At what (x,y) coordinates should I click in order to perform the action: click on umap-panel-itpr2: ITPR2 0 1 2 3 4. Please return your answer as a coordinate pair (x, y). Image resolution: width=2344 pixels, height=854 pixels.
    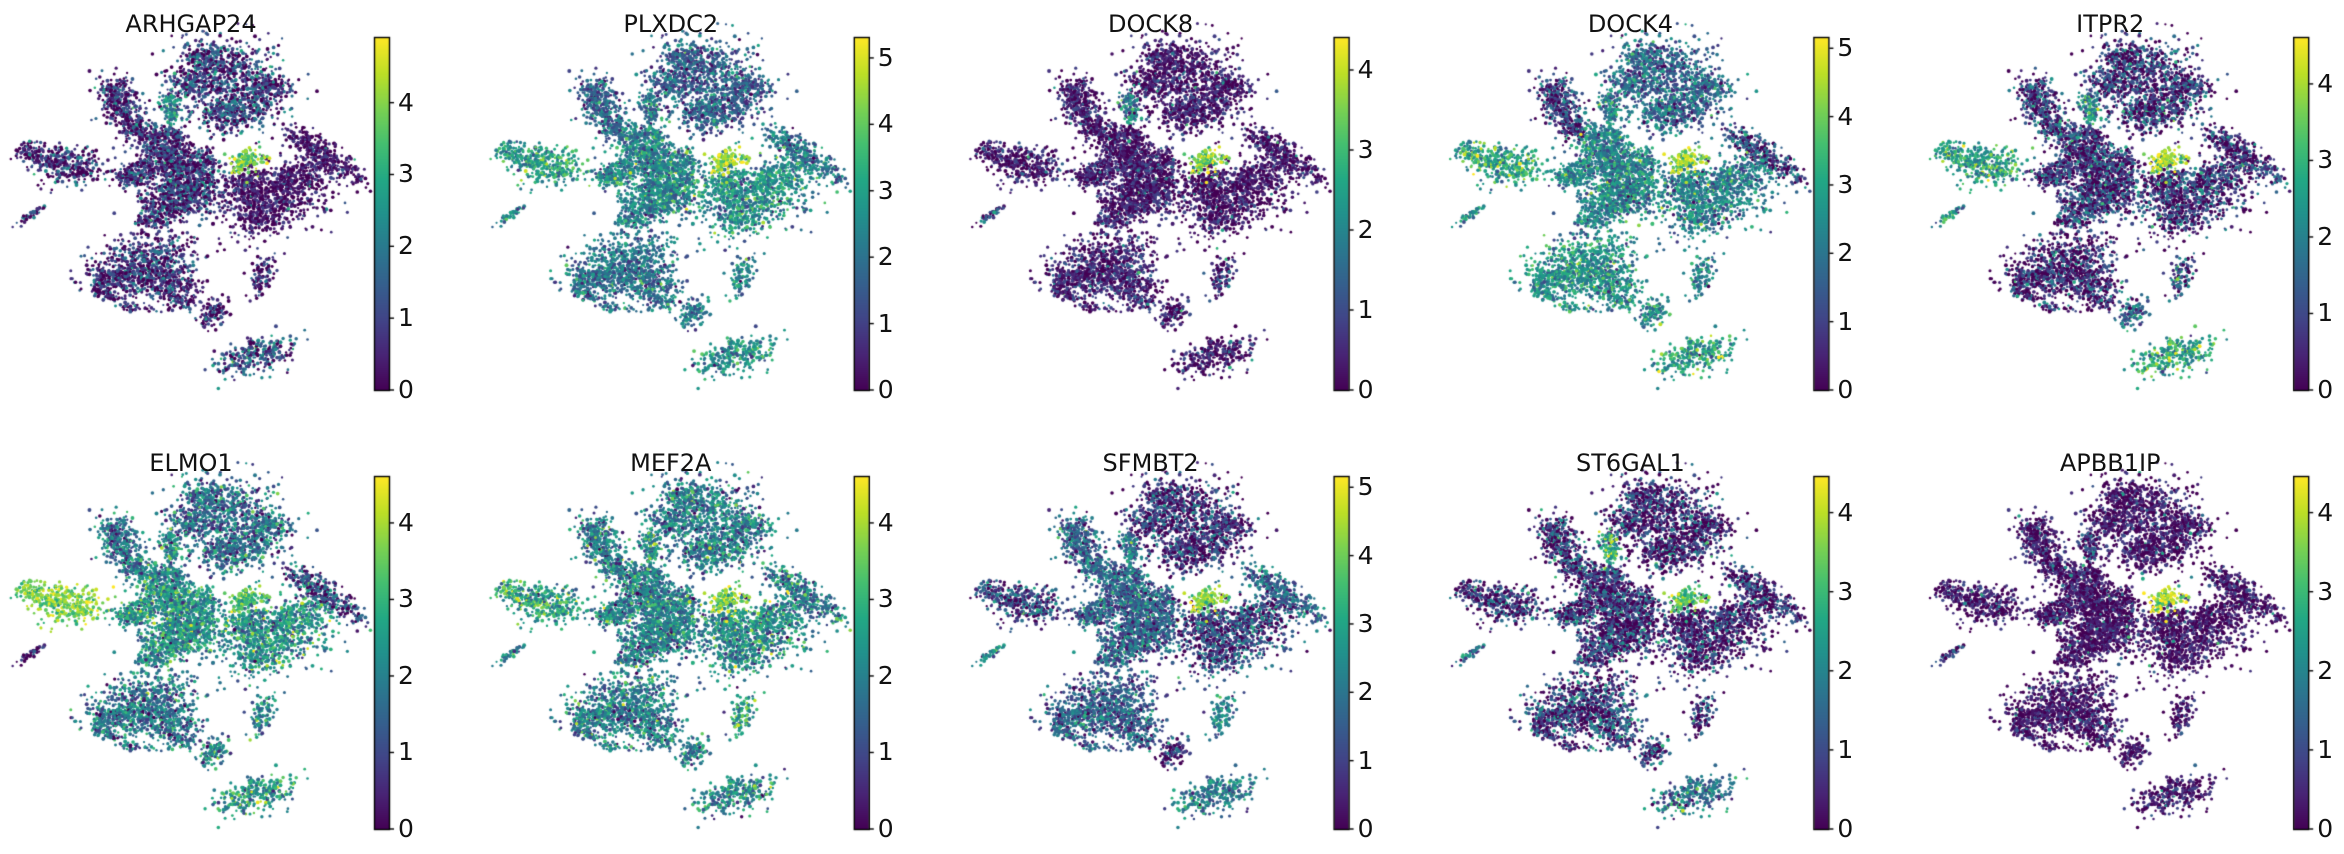
    Looking at the image, I should click on (2109, 213).